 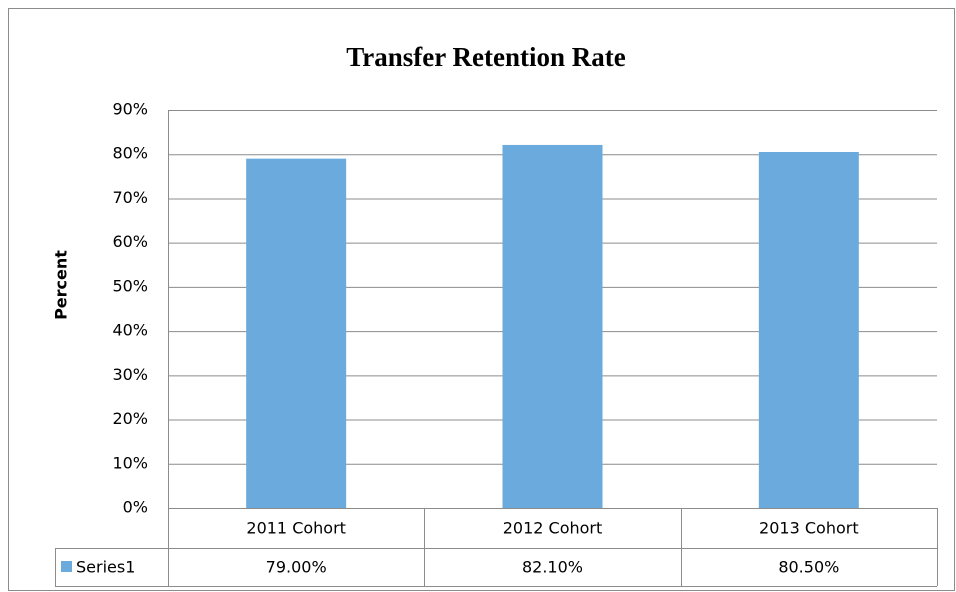 What do you see at coordinates (553, 528) in the screenshot?
I see `x-tick-label: 2012 Cohort` at bounding box center [553, 528].